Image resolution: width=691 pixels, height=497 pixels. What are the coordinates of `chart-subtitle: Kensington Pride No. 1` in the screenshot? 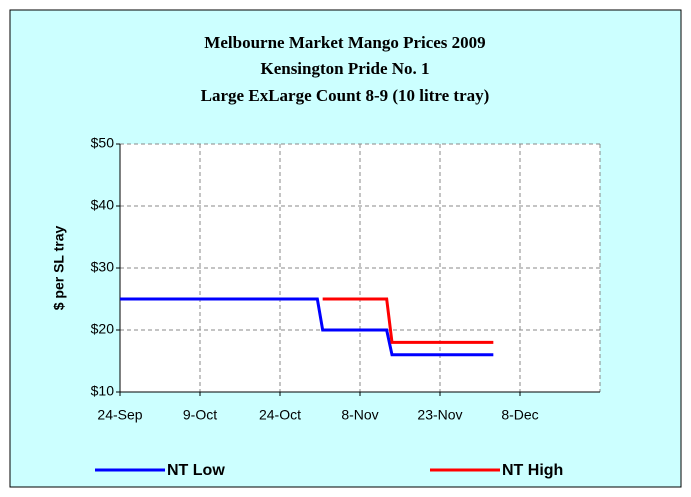 It's located at (344, 68).